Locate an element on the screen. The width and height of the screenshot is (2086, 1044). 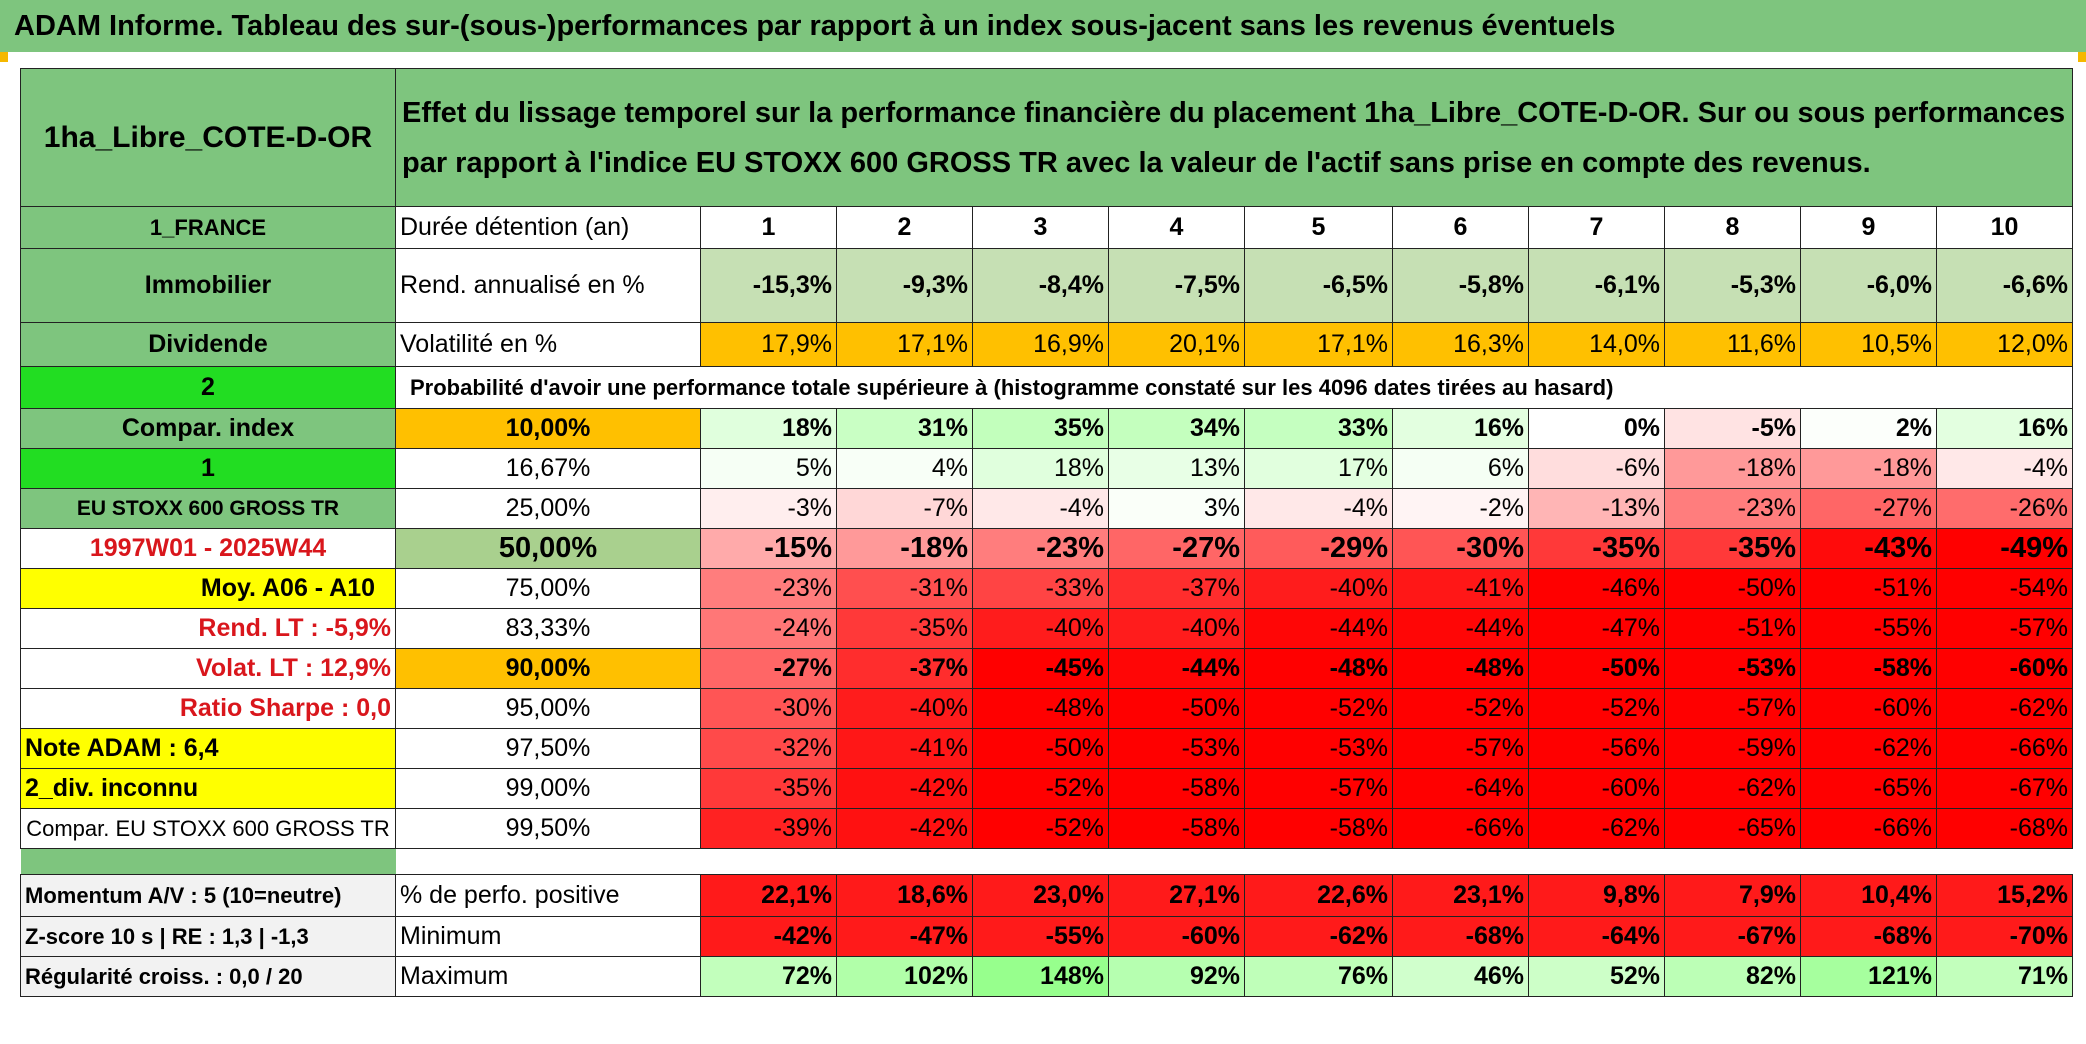
year-header: 6 is located at coordinates (1460, 227).